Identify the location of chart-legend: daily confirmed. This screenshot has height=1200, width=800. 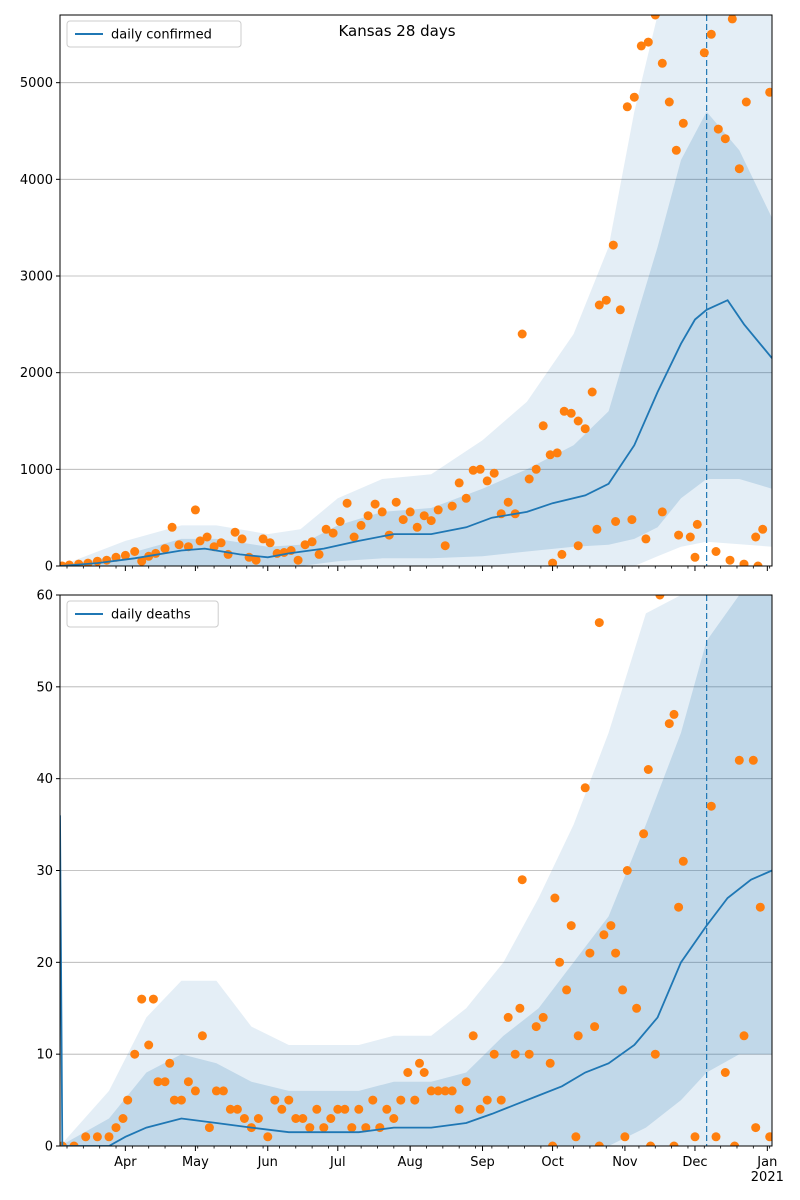
(154, 34).